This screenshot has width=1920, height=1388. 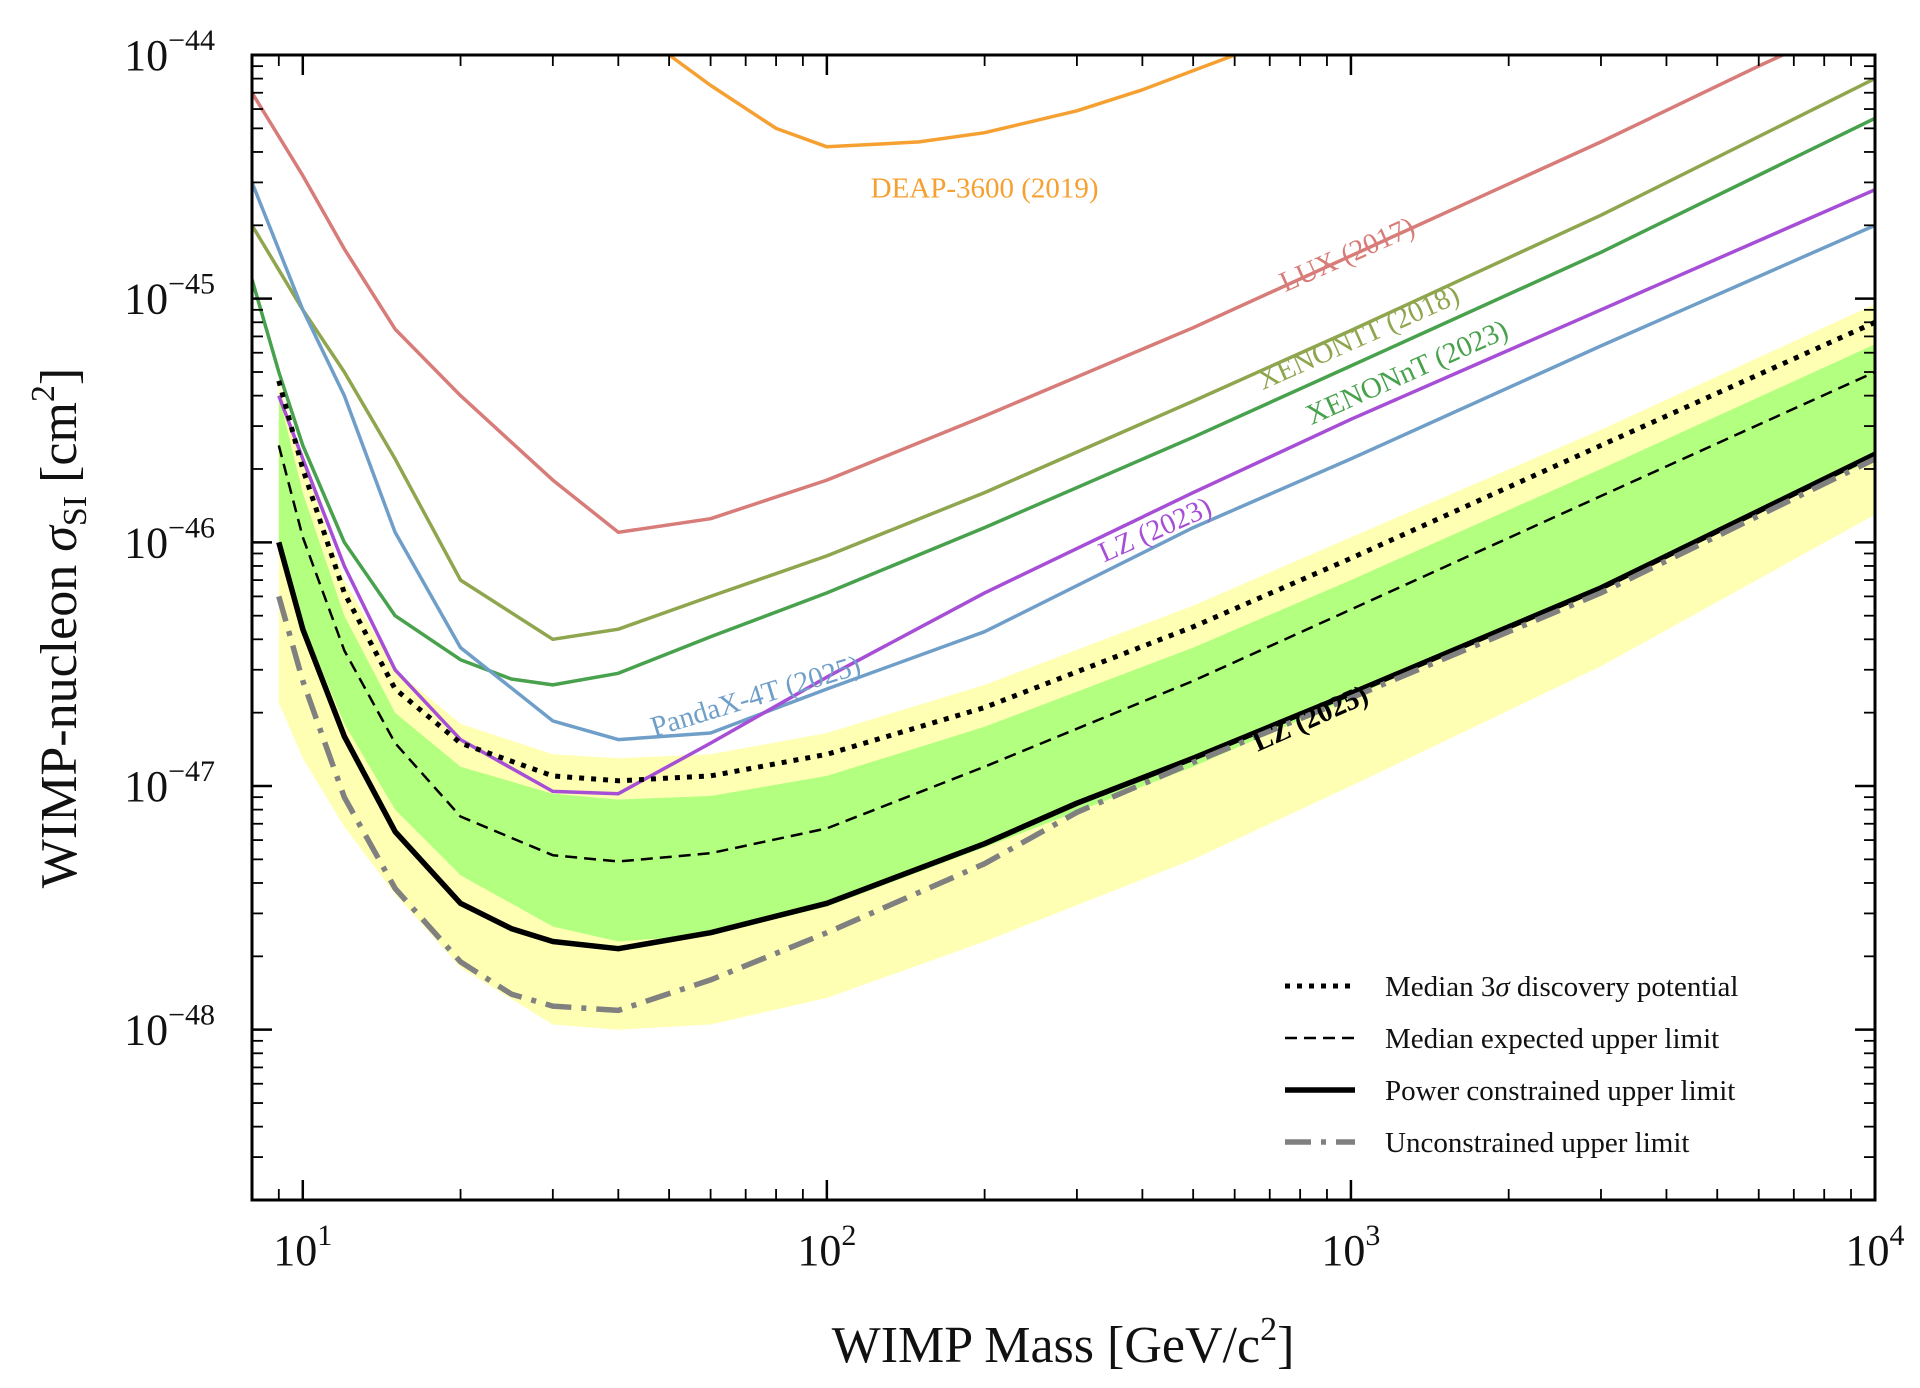 I want to click on legend-label: Median 3σ discovery potential, so click(x=1561, y=987).